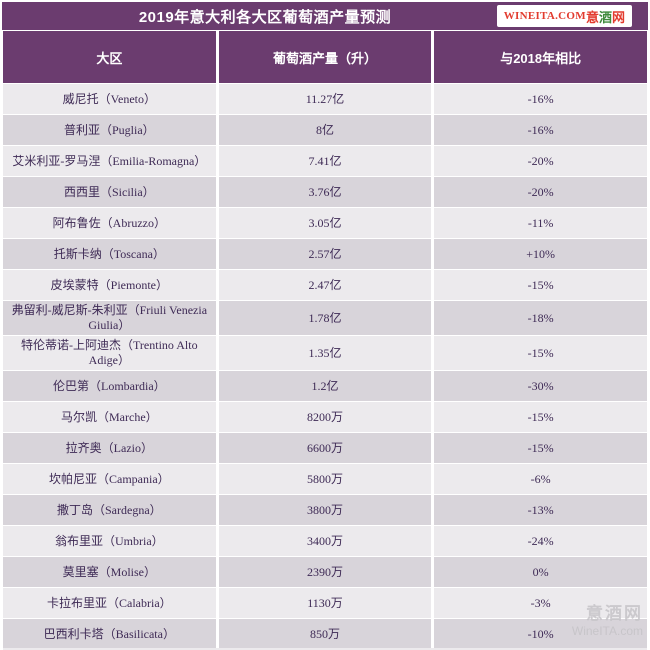  I want to click on column-header-region: 大区, so click(109, 57).